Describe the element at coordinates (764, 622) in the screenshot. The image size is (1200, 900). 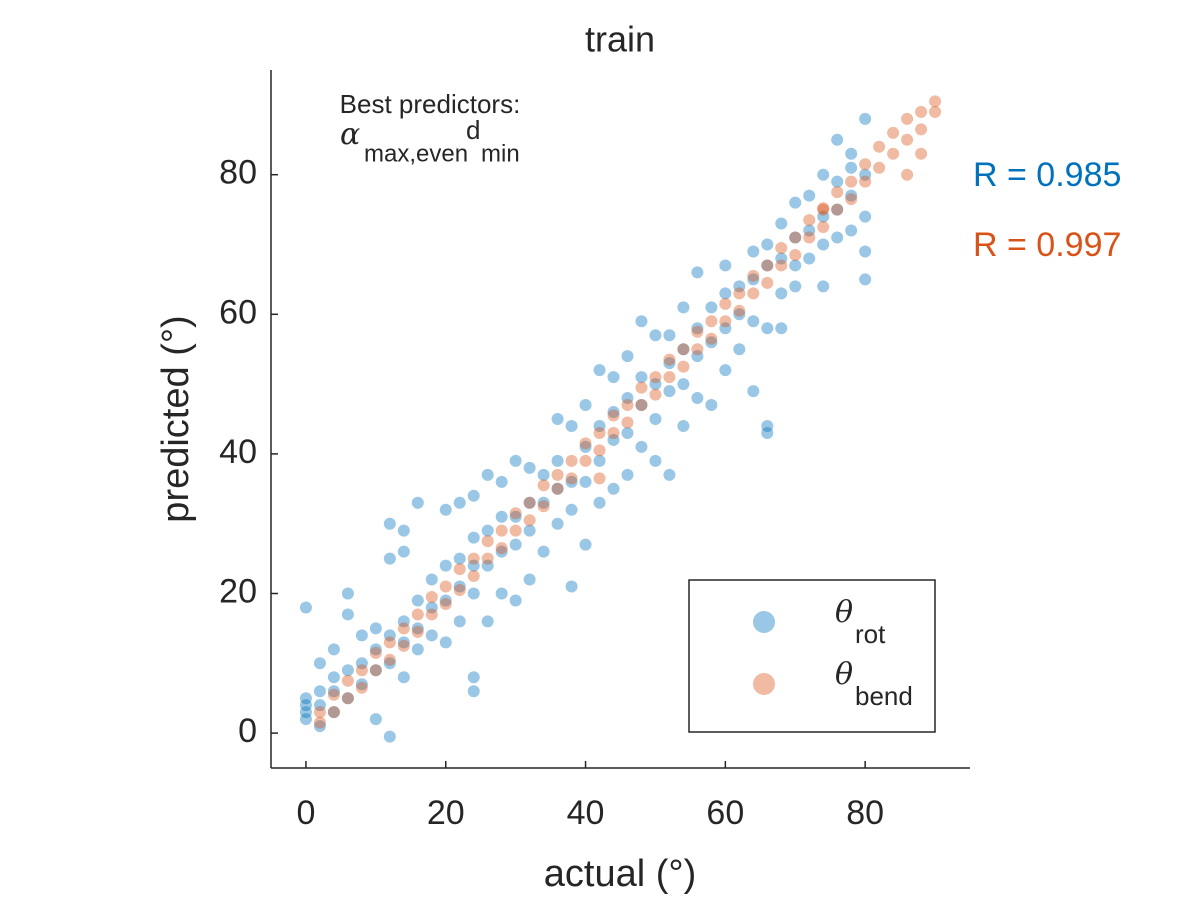
I see `legend-marker` at that location.